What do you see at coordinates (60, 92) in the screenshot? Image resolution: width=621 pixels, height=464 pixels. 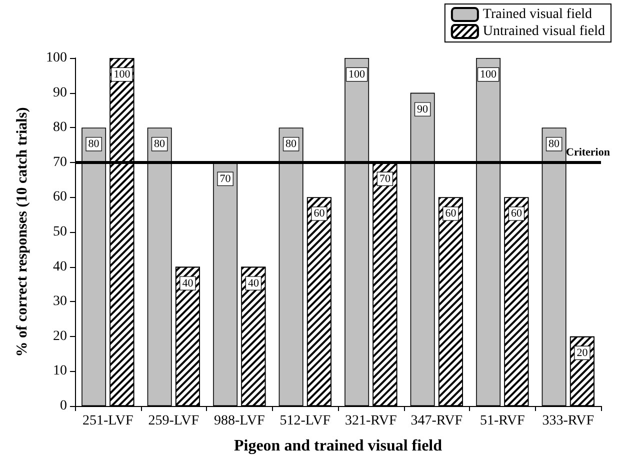 I see `y-tick-label: 90` at bounding box center [60, 92].